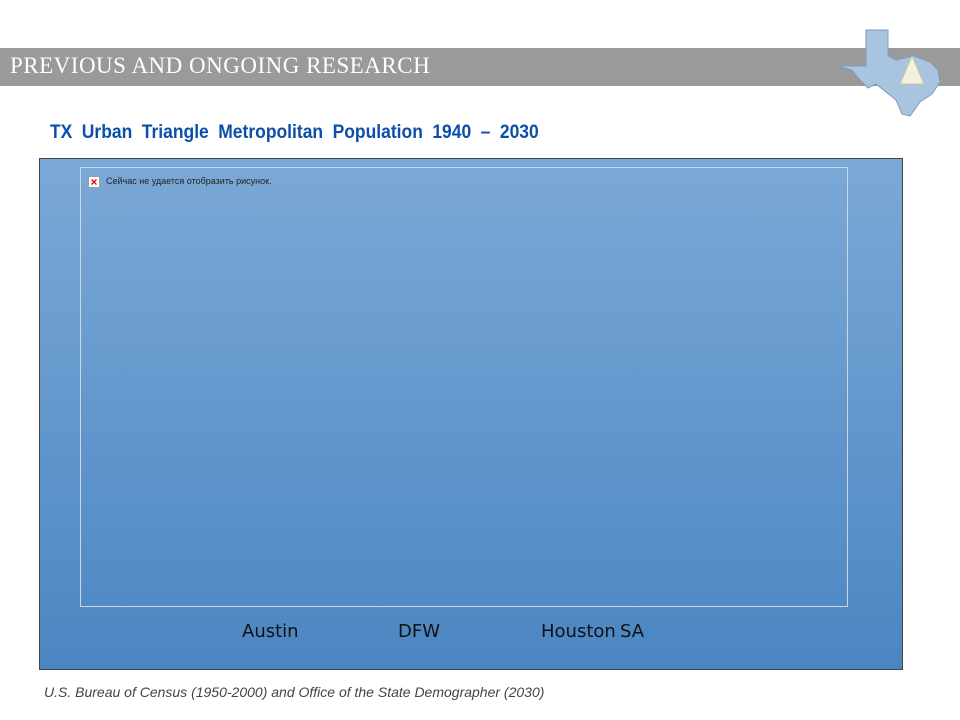 The width and height of the screenshot is (960, 720). What do you see at coordinates (270, 631) in the screenshot?
I see `category-label-austin: Austin` at bounding box center [270, 631].